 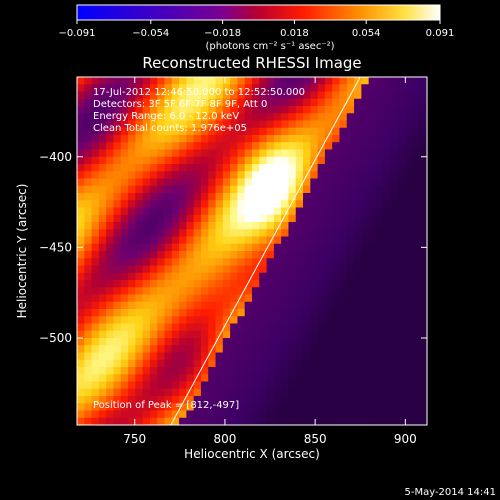 What do you see at coordinates (251, 63) in the screenshot?
I see `chart-title: Reconstructed RHESSI Image` at bounding box center [251, 63].